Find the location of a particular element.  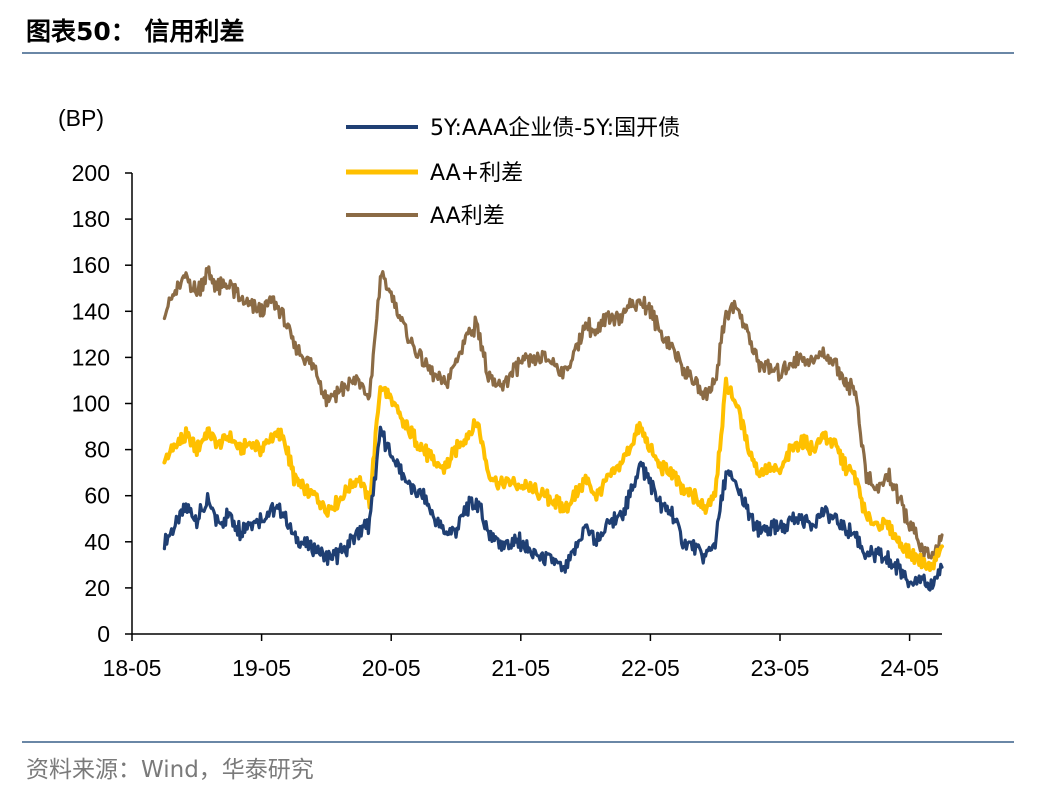

y-tick-label: 180 is located at coordinates (91, 219).